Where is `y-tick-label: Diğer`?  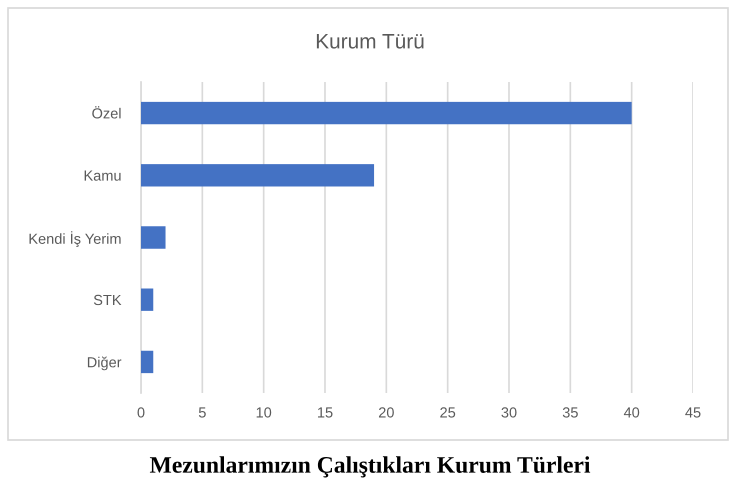 y-tick-label: Diğer is located at coordinates (105, 363).